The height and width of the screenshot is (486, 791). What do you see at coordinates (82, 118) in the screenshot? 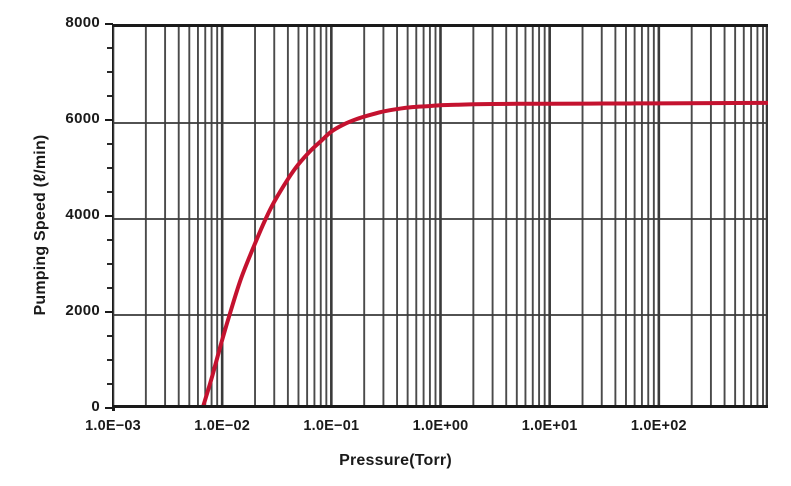
I see `y-tick-label: 6000` at bounding box center [82, 118].